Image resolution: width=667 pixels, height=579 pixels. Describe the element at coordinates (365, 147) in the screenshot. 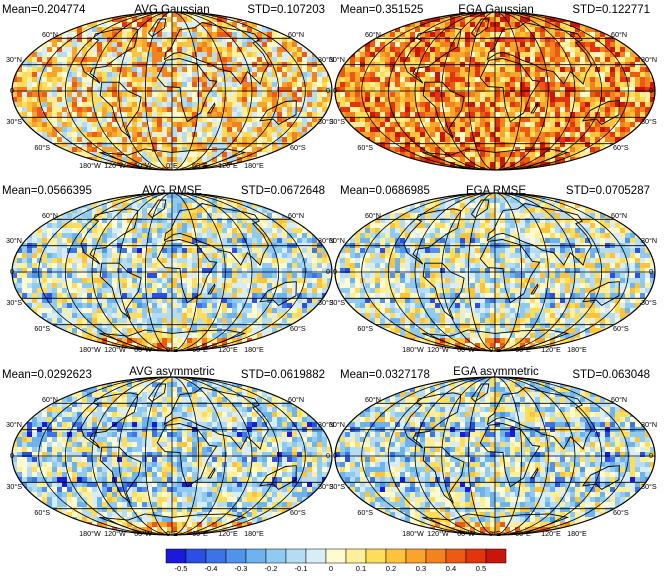

I see `lat-label-60s-left: 60°S` at that location.